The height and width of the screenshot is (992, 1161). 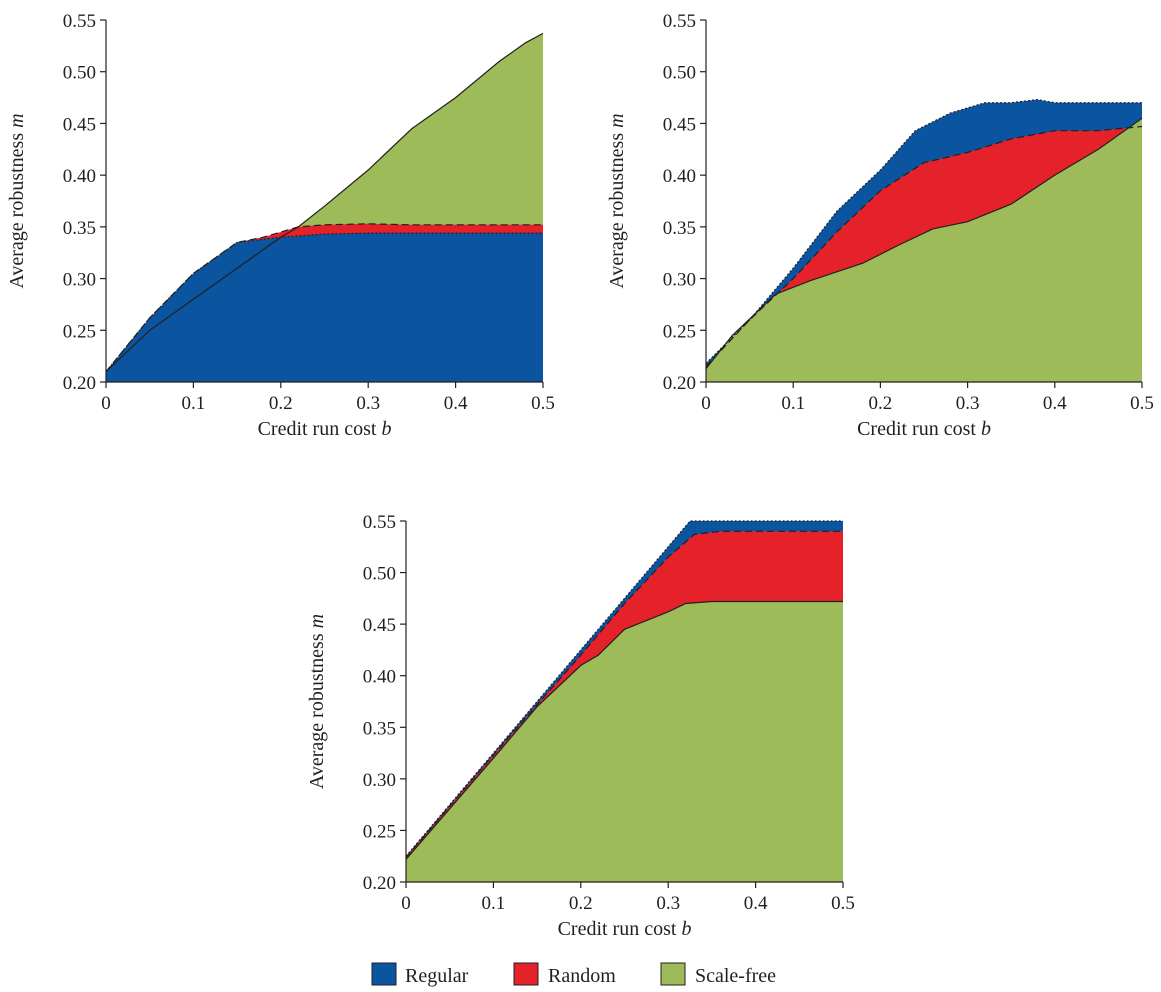 I want to click on legend-swatch-regular, so click(x=384, y=974).